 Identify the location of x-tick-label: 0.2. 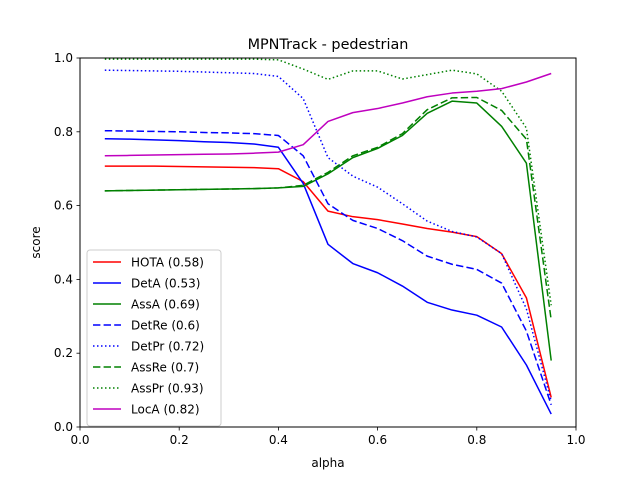
(179, 440).